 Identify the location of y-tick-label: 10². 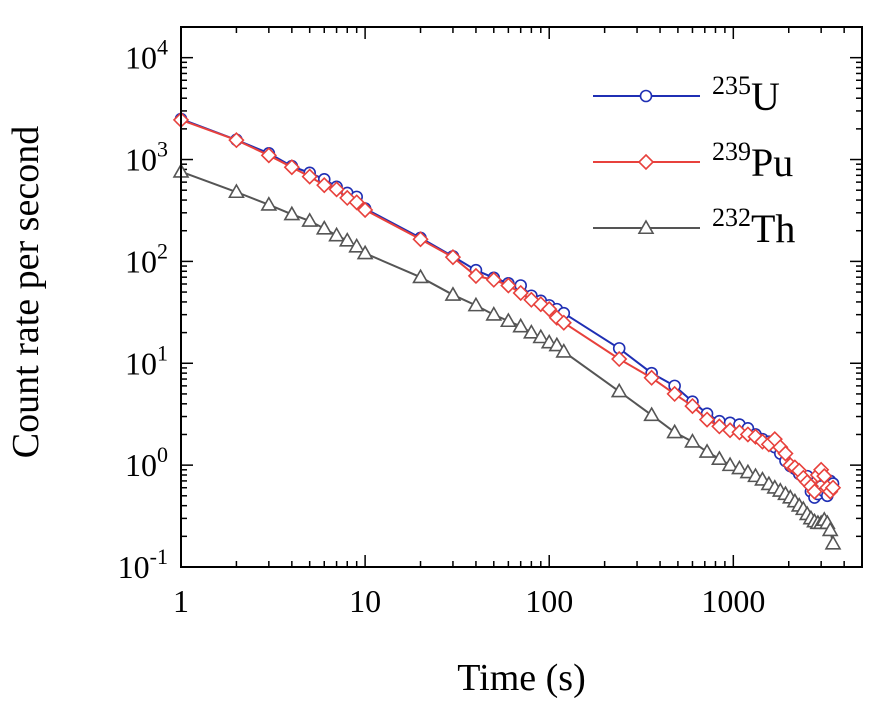
(146, 258).